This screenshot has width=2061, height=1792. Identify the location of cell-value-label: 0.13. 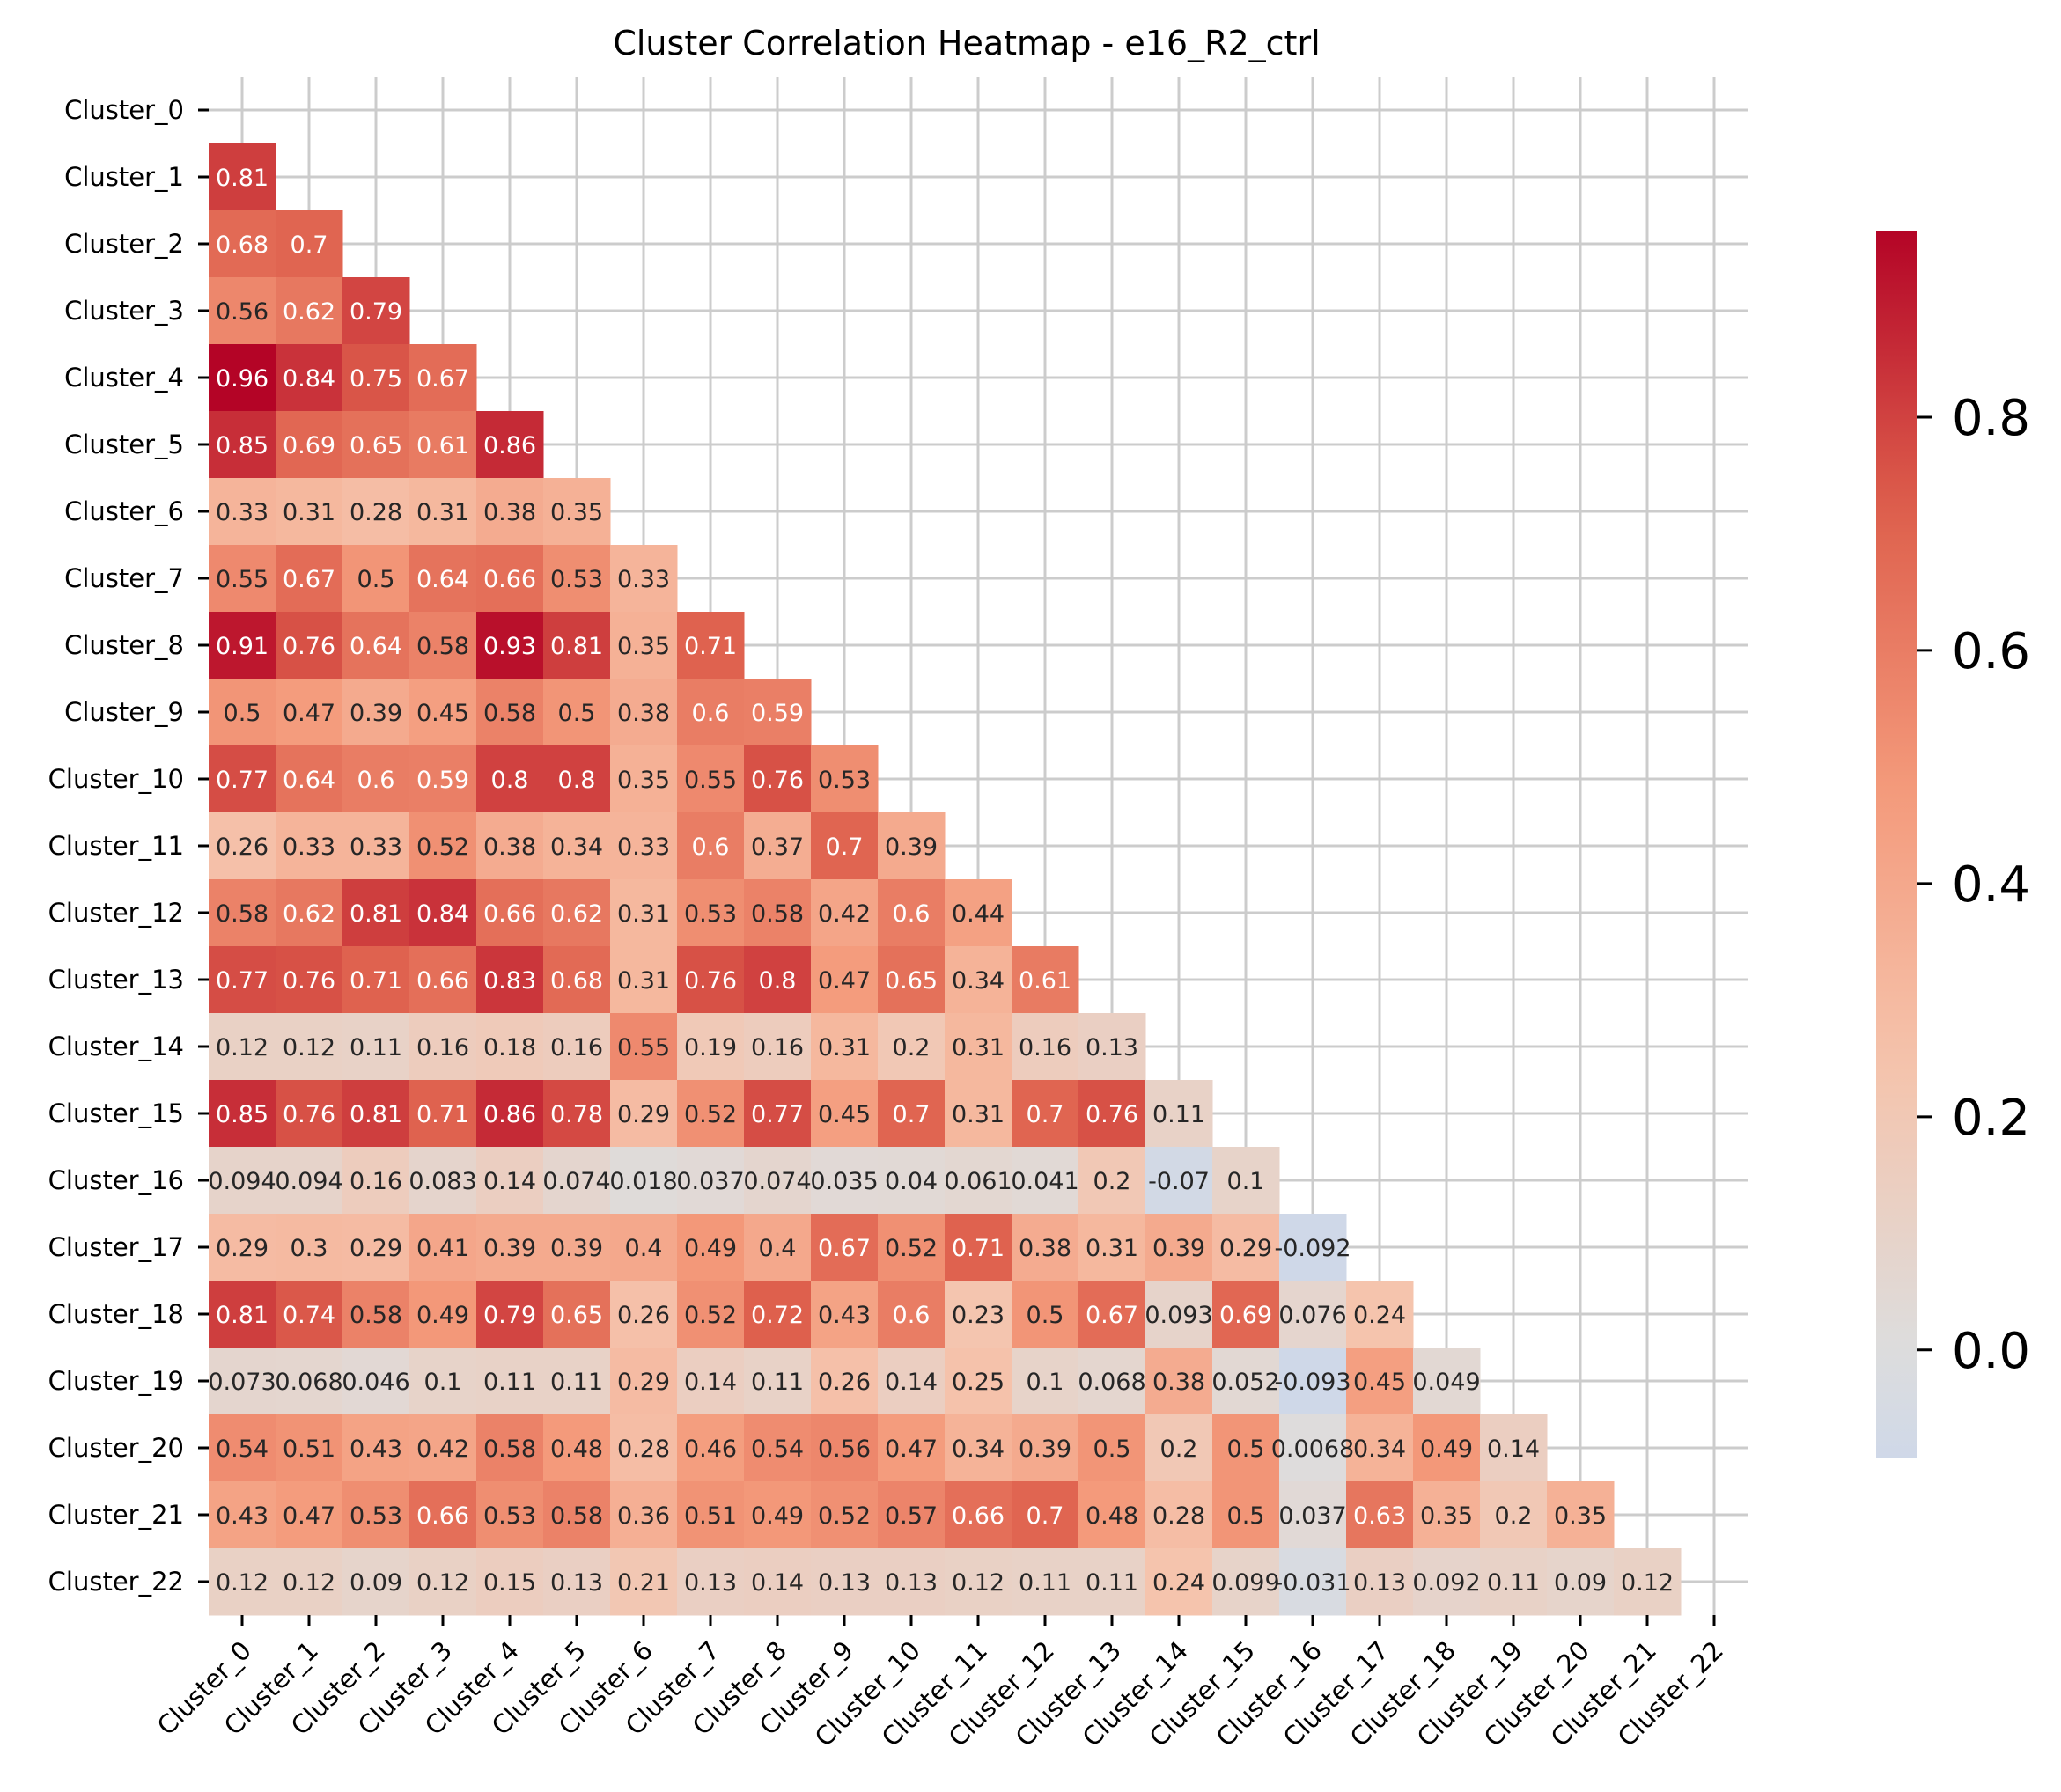
(912, 1583).